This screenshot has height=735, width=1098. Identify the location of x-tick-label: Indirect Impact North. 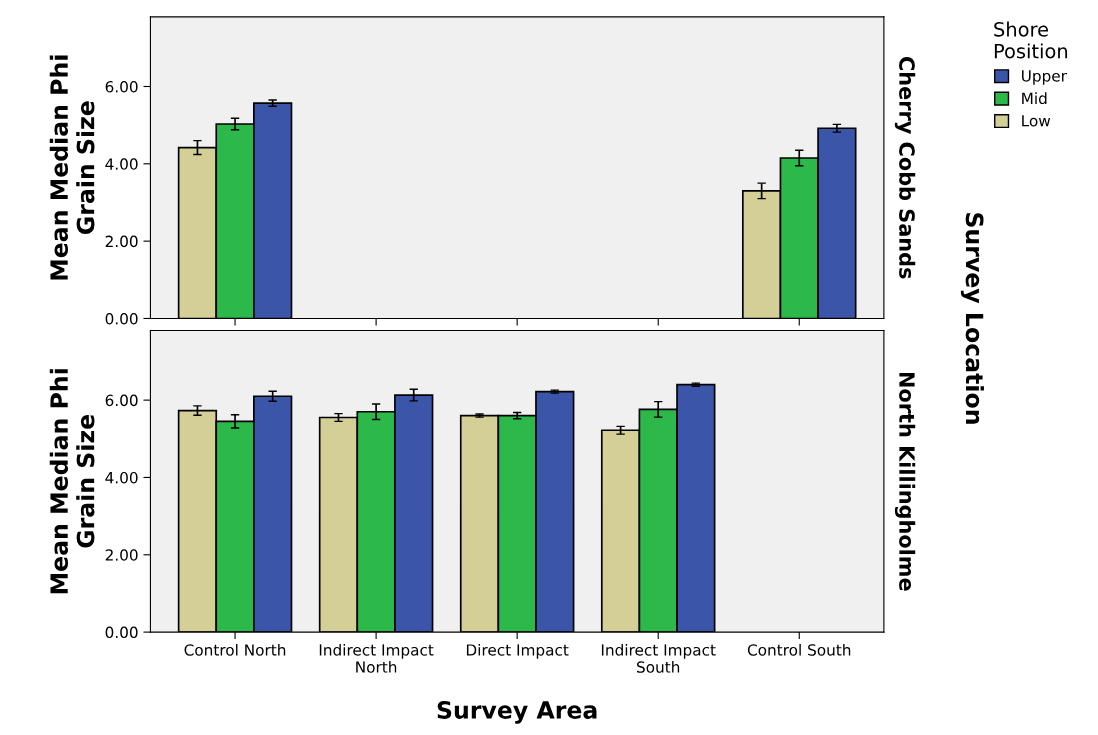
(376, 658).